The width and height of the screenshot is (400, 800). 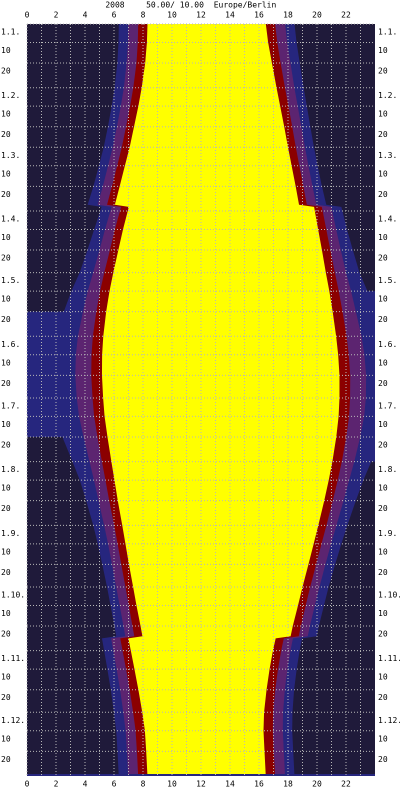 I want to click on y-tick-label: 1.7., so click(x=387, y=405).